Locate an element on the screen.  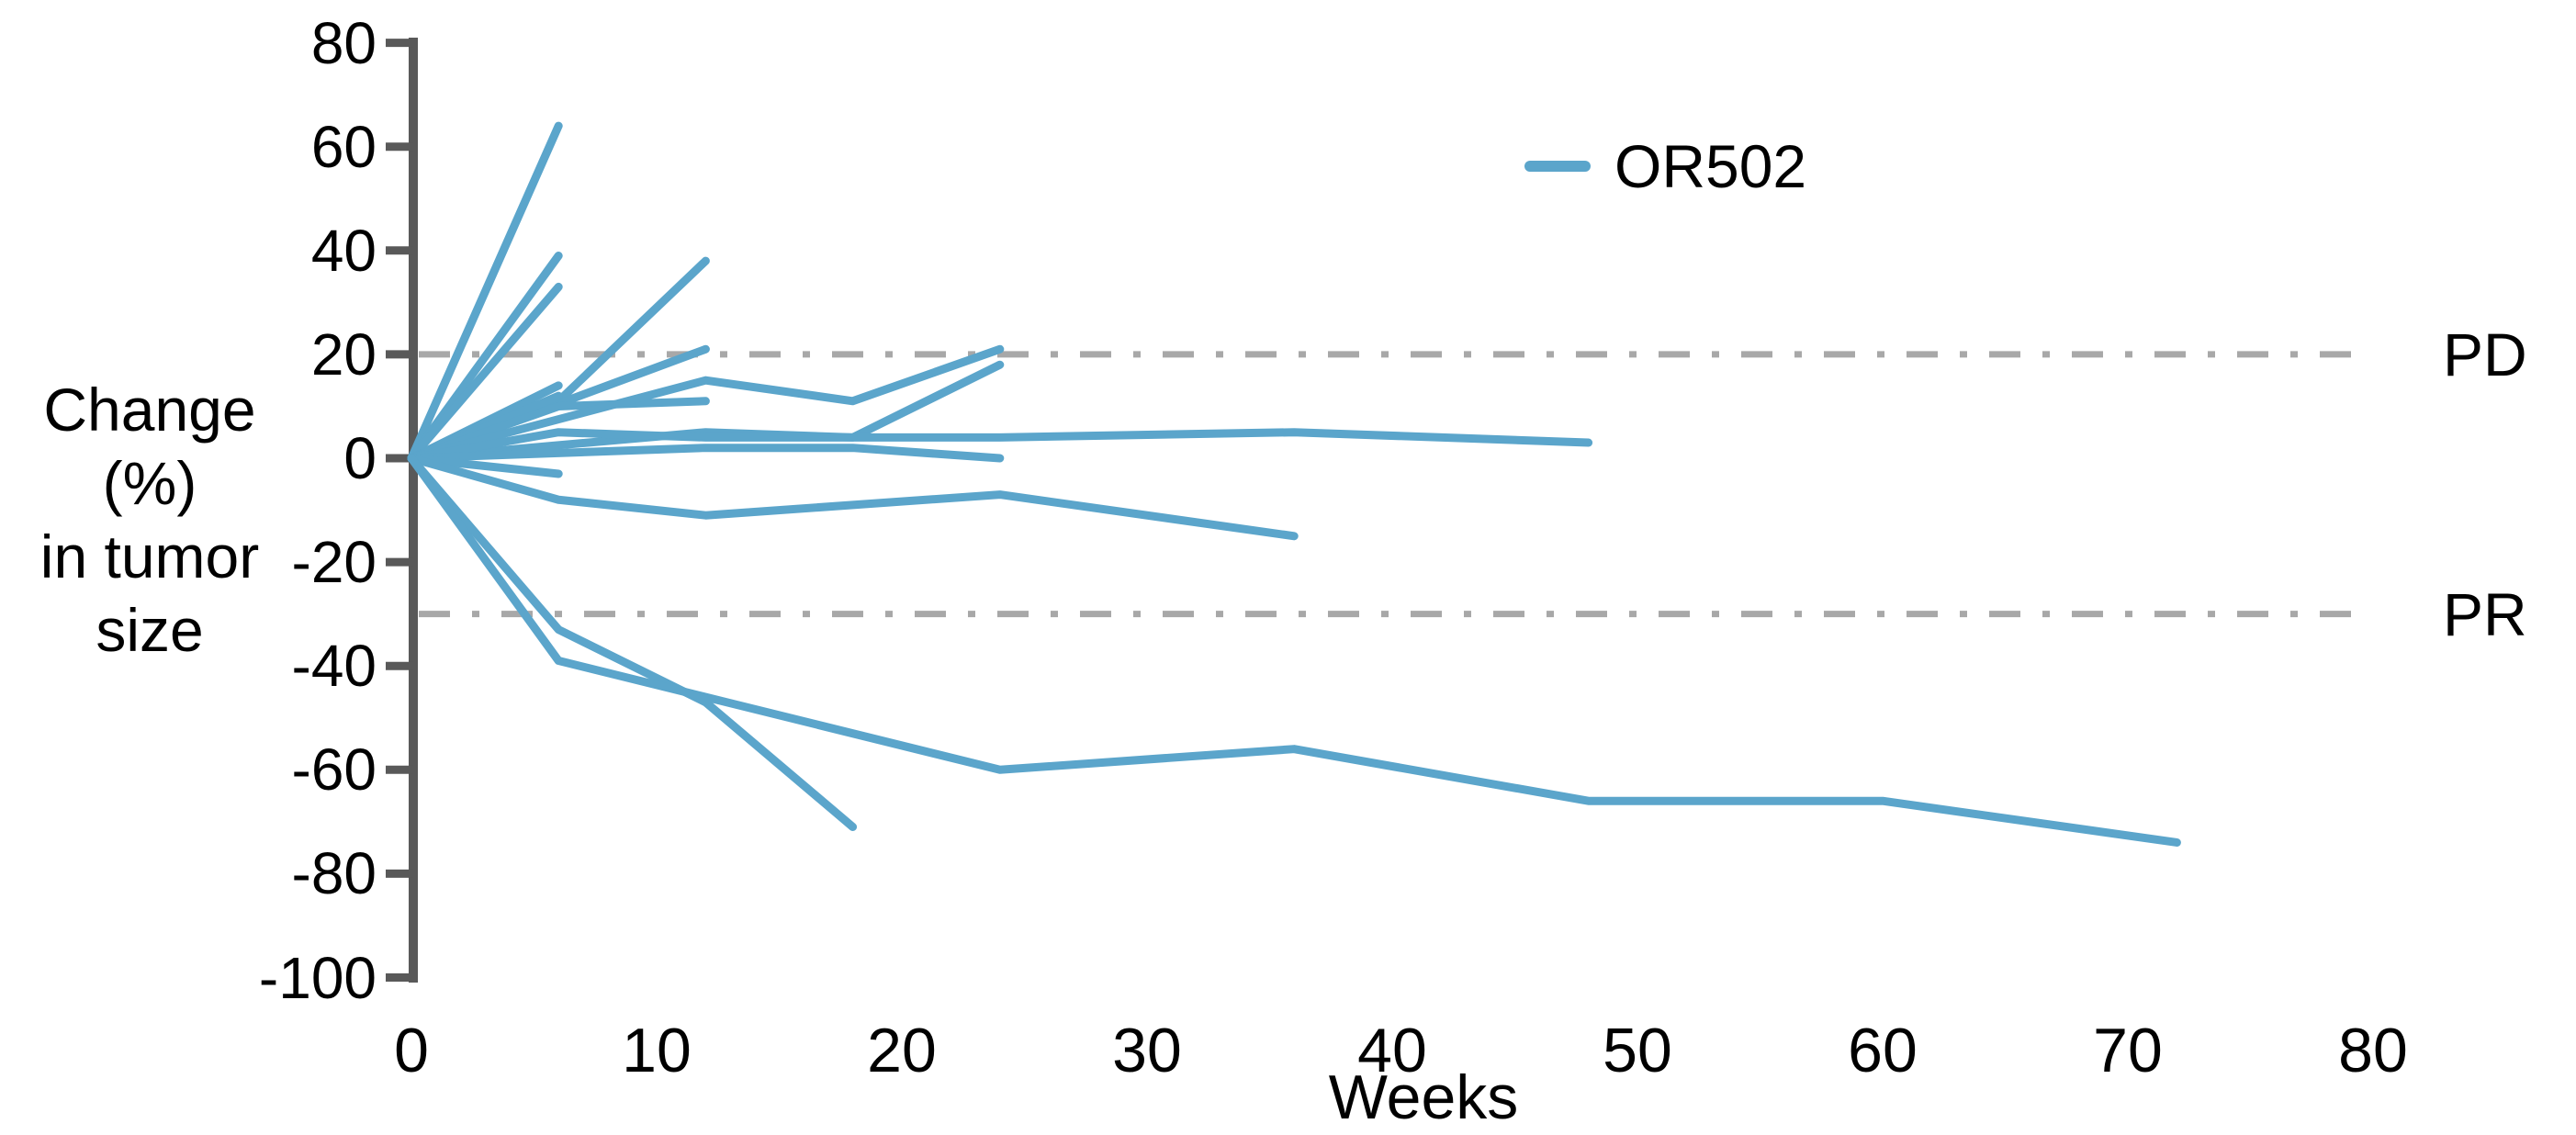
y-tick-label: 40 is located at coordinates (343, 250).